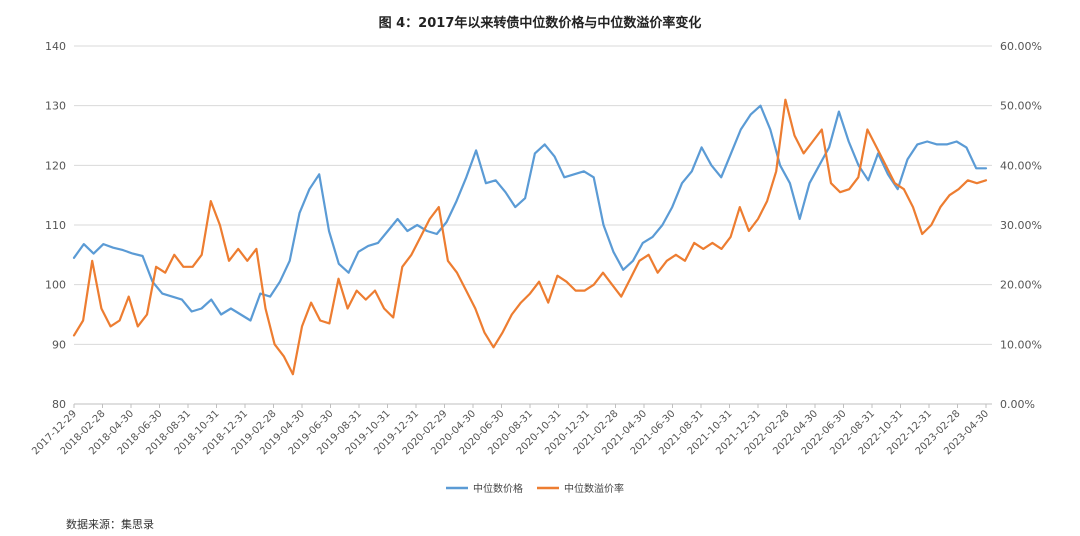 This screenshot has width=1080, height=536. Describe the element at coordinates (1021, 46) in the screenshot. I see `right-tick-label: 60.00%` at that location.